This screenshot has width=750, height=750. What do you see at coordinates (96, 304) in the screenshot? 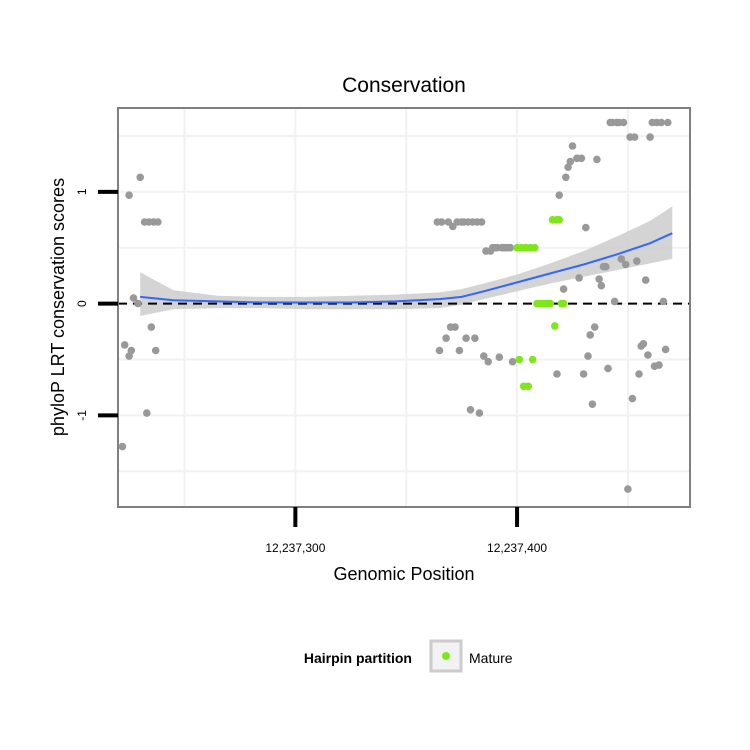
I see `y-axis-ticks: -1 0 1` at bounding box center [96, 304].